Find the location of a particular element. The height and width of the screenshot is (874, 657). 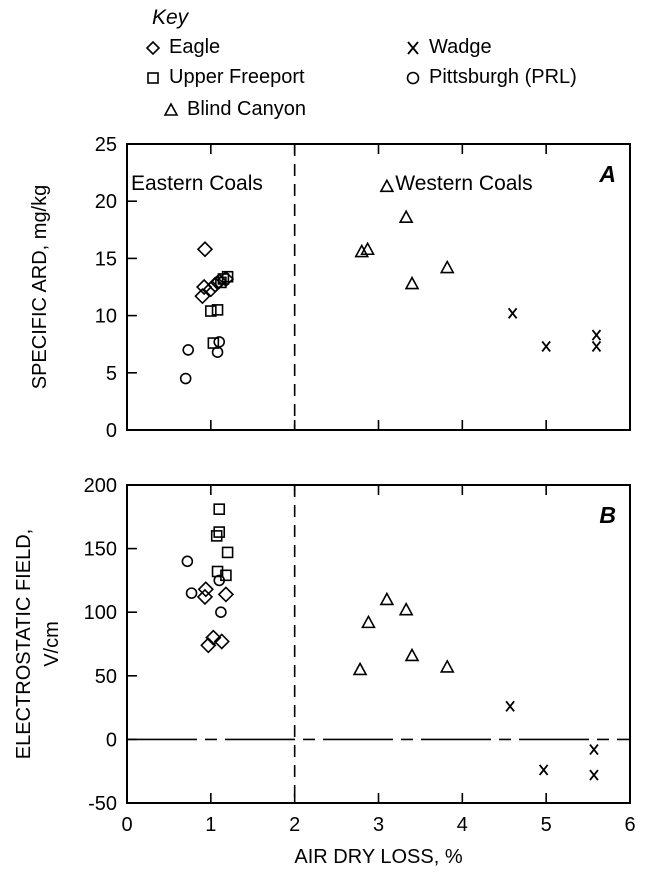

legend-item-wadge: Wadge is located at coordinates (448, 47).